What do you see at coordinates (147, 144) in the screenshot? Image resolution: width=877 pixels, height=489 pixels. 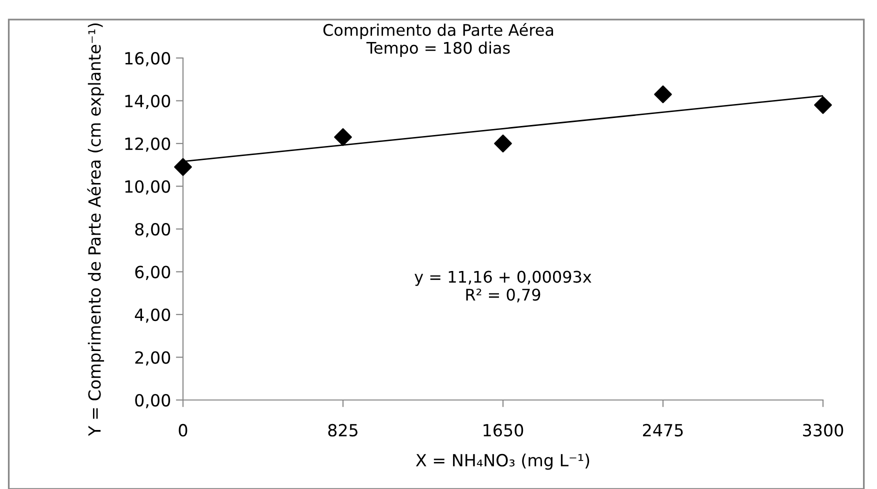 I see `y-tick-label: 12,00` at bounding box center [147, 144].